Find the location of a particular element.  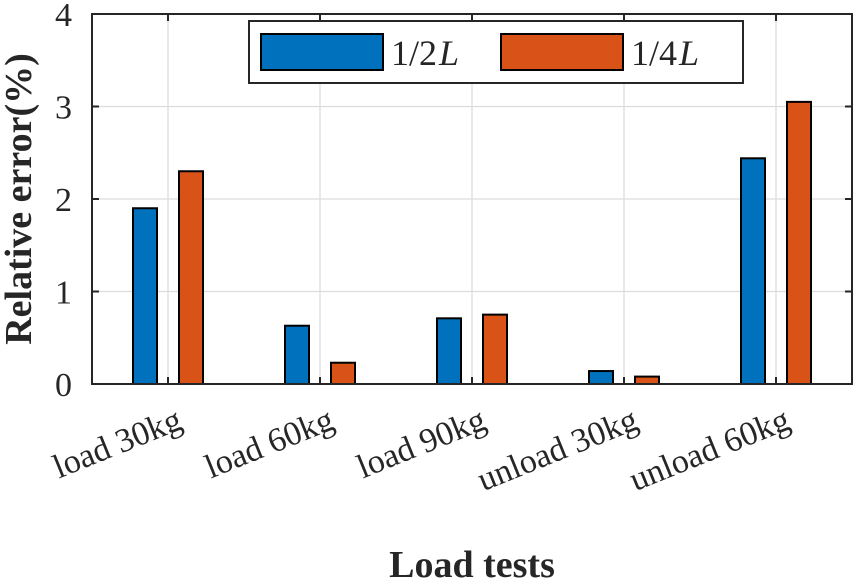

x-tick-label: unload 60kg is located at coordinates (709, 450).